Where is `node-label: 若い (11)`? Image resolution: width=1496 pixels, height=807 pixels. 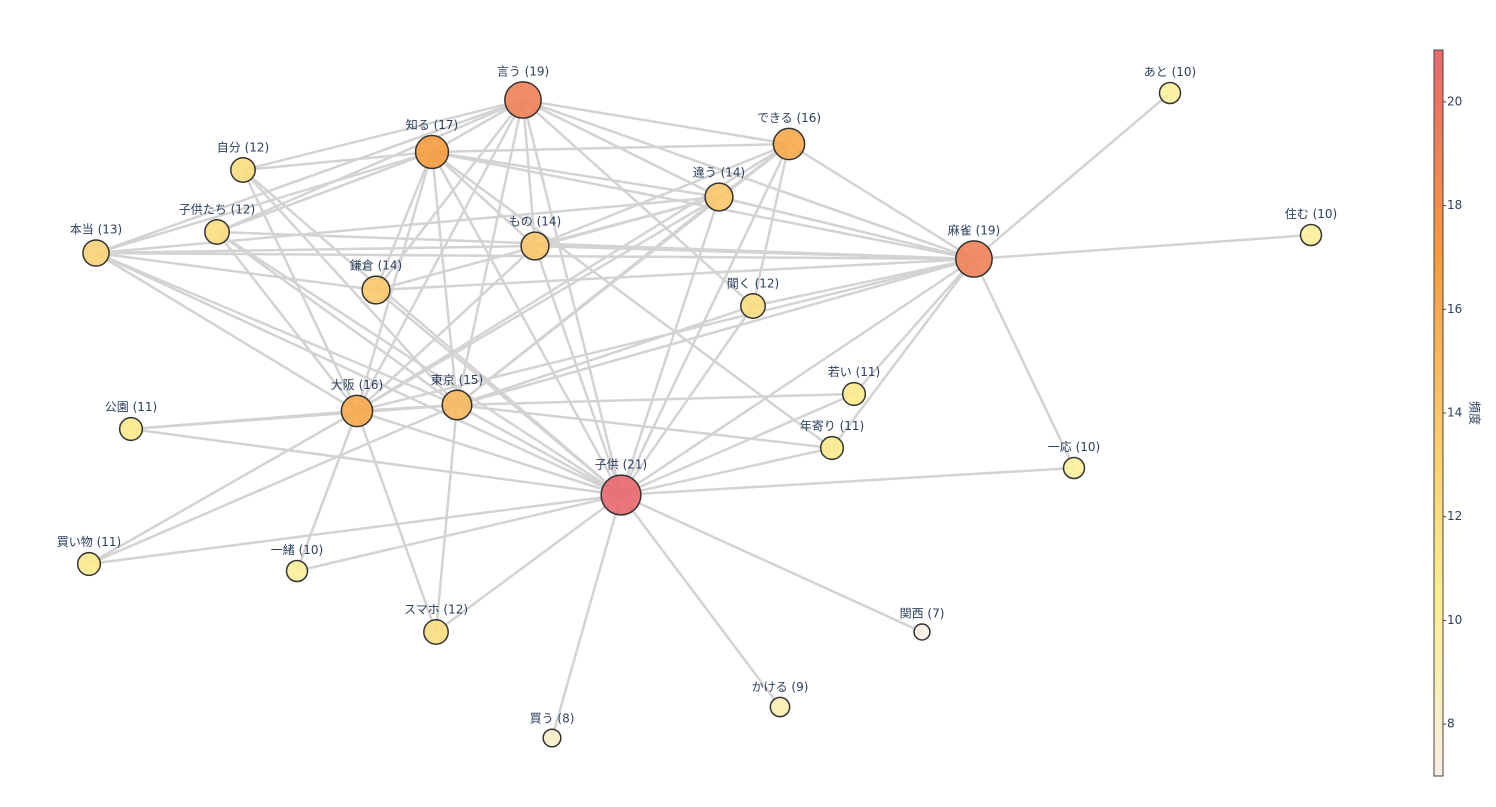
node-label: 若い (11) is located at coordinates (854, 372).